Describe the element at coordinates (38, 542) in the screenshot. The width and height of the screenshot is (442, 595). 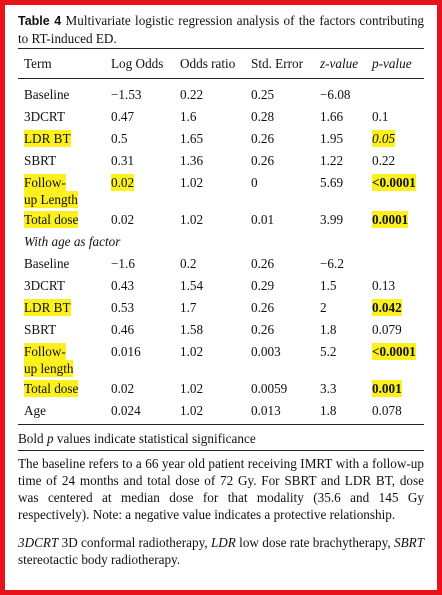
I see `abbr-3dcrt: 3DCRT` at that location.